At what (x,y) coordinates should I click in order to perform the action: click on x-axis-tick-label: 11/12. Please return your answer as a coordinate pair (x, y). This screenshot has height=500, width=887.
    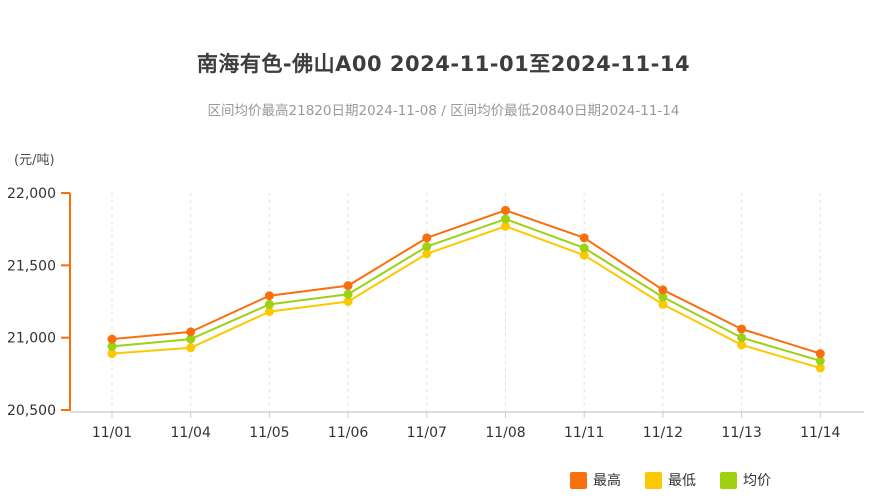
    Looking at the image, I should click on (663, 433).